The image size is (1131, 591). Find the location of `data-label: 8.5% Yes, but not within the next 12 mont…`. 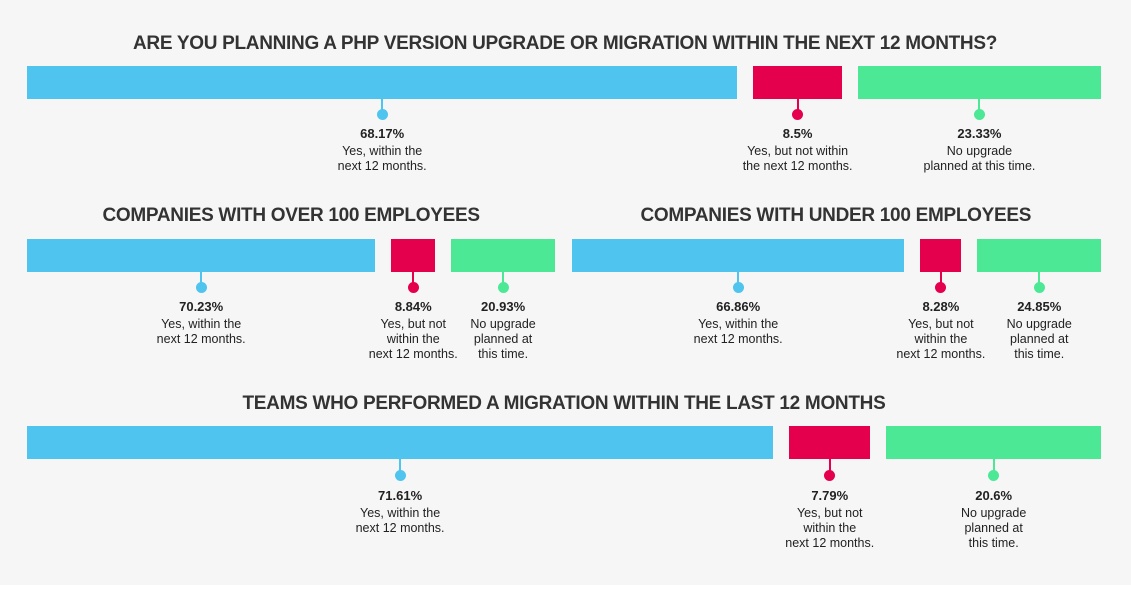

data-label: 8.5% Yes, but not within the next 12 mont… is located at coordinates (798, 150).